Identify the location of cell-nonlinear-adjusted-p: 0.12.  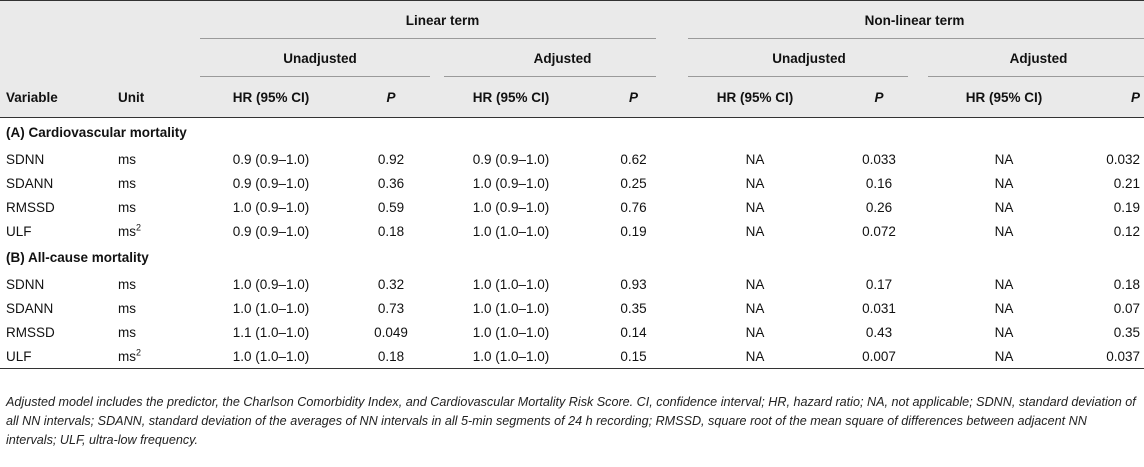
(1127, 231).